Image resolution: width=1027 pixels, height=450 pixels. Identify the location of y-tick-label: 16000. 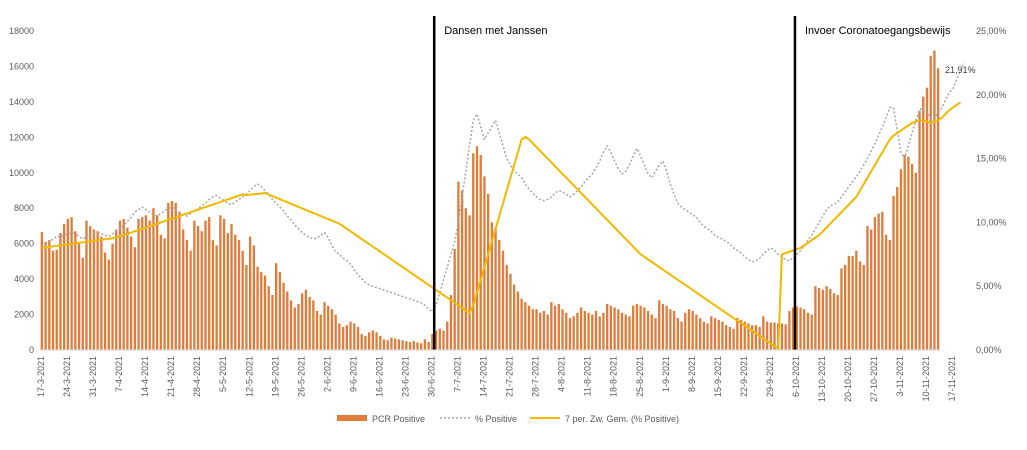
(21, 66).